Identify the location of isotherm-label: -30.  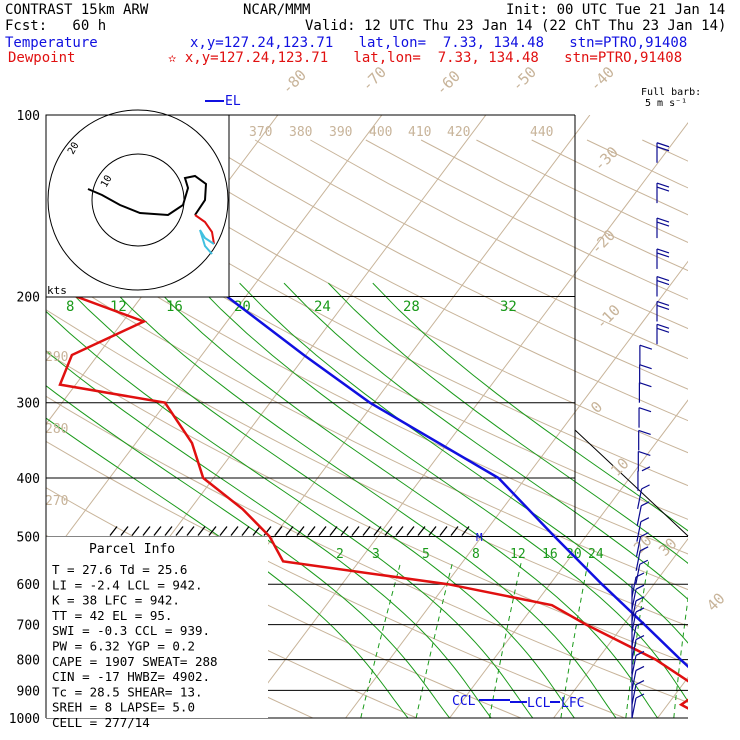
(606, 159).